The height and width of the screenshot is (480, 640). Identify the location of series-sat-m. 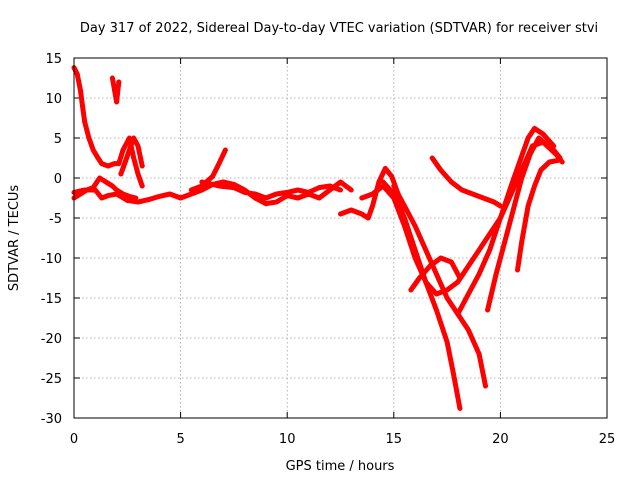
(466, 182).